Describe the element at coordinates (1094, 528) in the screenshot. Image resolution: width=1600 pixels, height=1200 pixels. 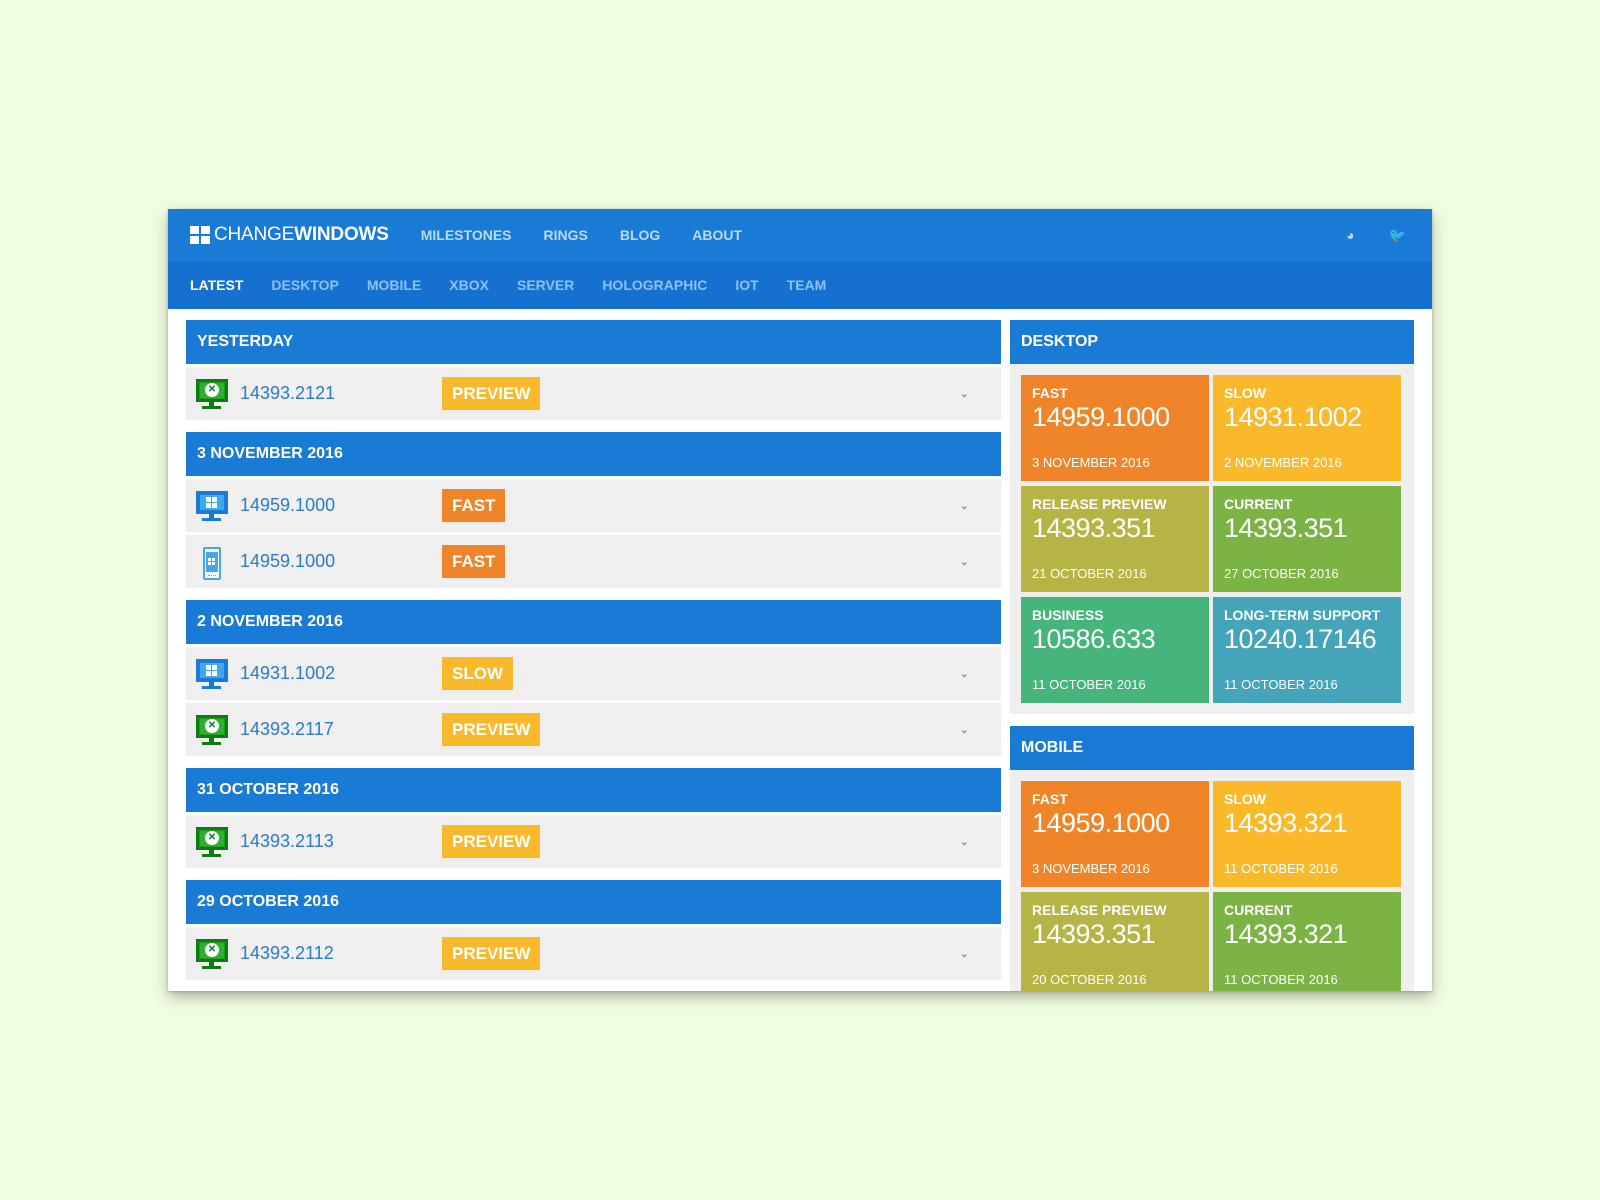
I see `ring-build: 14393.351` at that location.